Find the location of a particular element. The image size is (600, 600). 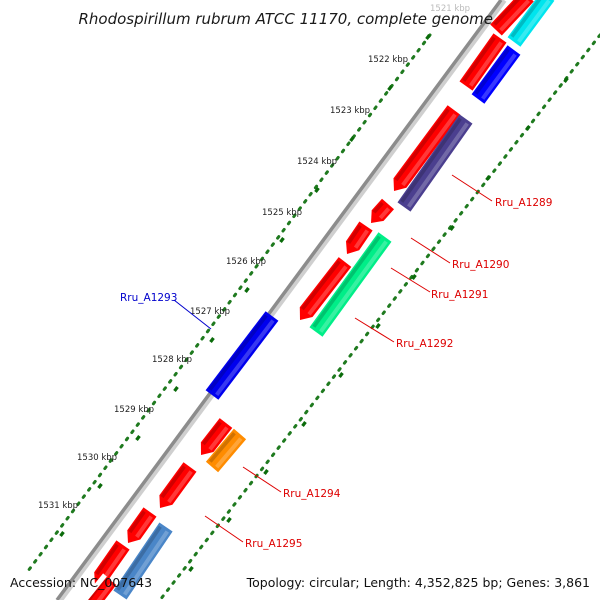

gene-rru-a1294 is located at coordinates (216, 436).